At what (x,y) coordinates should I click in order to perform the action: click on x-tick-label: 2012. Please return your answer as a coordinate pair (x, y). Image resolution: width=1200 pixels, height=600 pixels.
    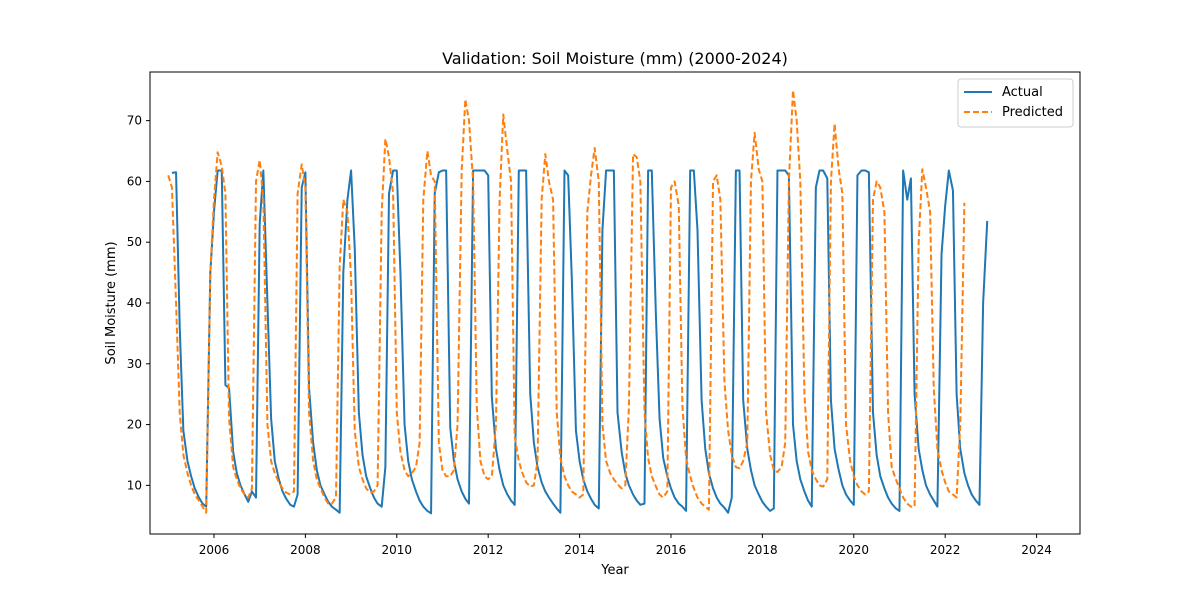
    Looking at the image, I should click on (488, 550).